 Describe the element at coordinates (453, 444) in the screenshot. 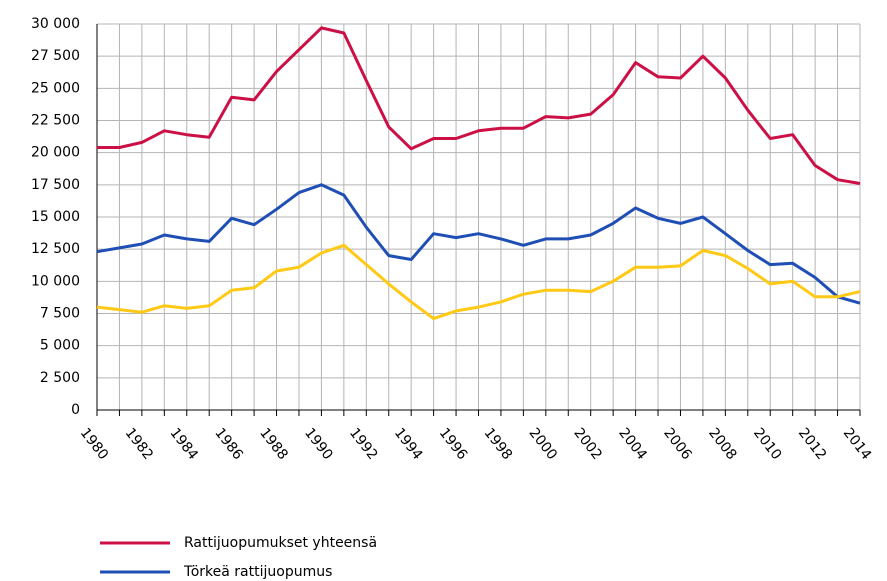

I see `x-tick-label: 1996` at that location.